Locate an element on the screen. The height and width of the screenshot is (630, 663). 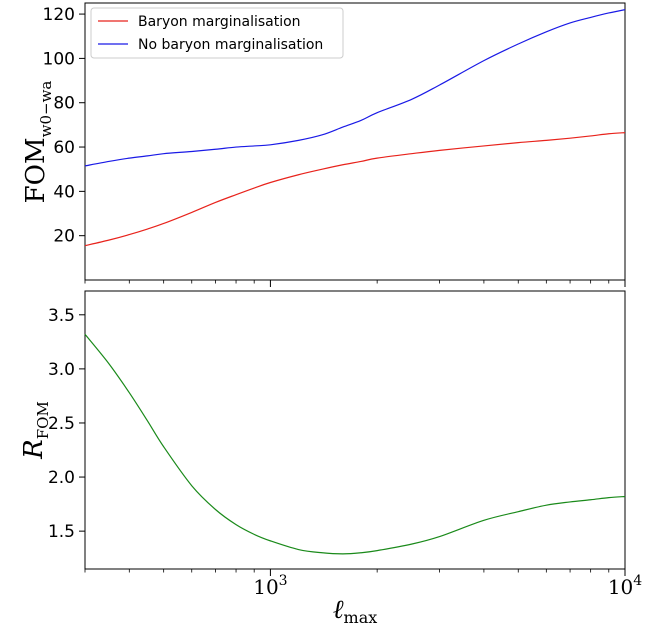
legend-label-baryon: Baryon marginalisation is located at coordinates (219, 22).